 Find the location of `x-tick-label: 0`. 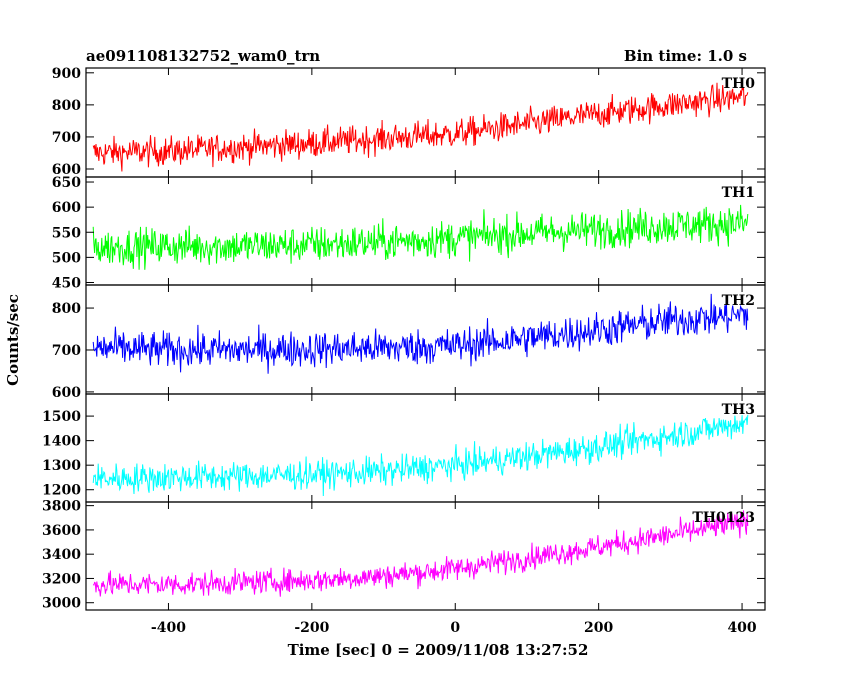

x-tick-label: 0 is located at coordinates (455, 628).